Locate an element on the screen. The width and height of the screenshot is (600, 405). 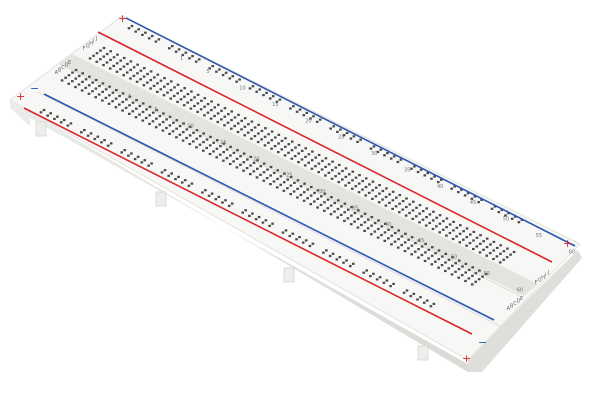
top-right-plus-label: + is located at coordinates (567, 243).